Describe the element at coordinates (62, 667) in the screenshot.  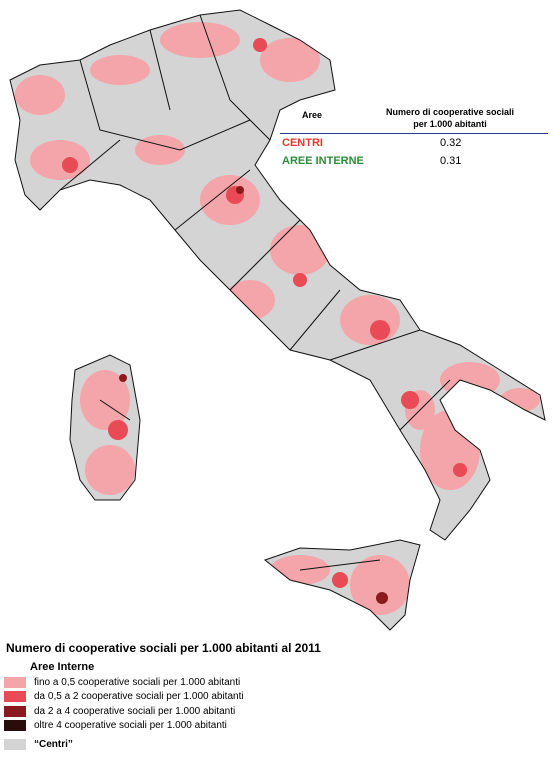
I see `legend-subtitle: Aree Interne` at that location.